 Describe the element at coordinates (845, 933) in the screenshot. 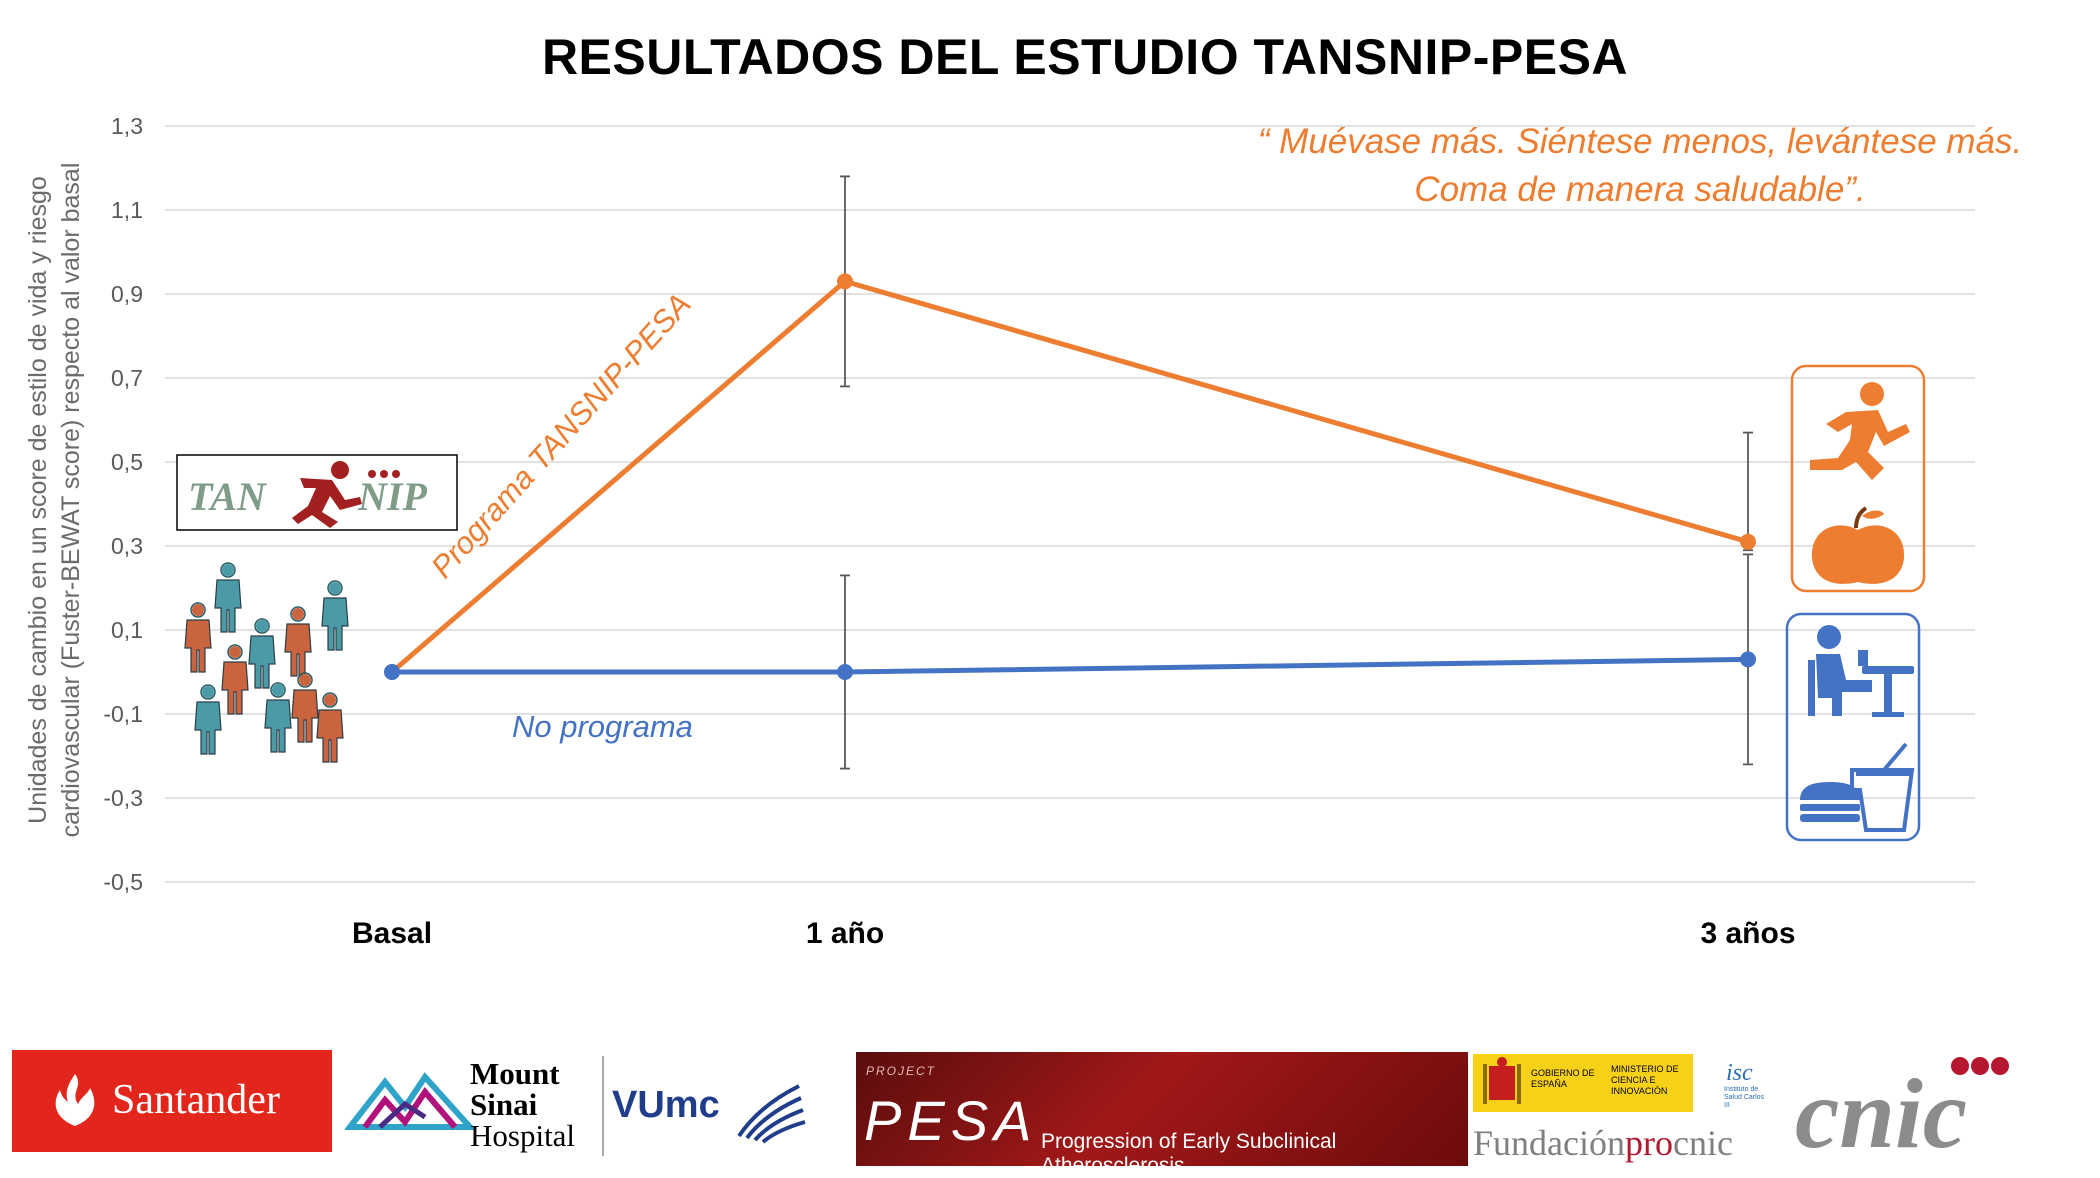

I see `x-tick-label: 1 año` at that location.